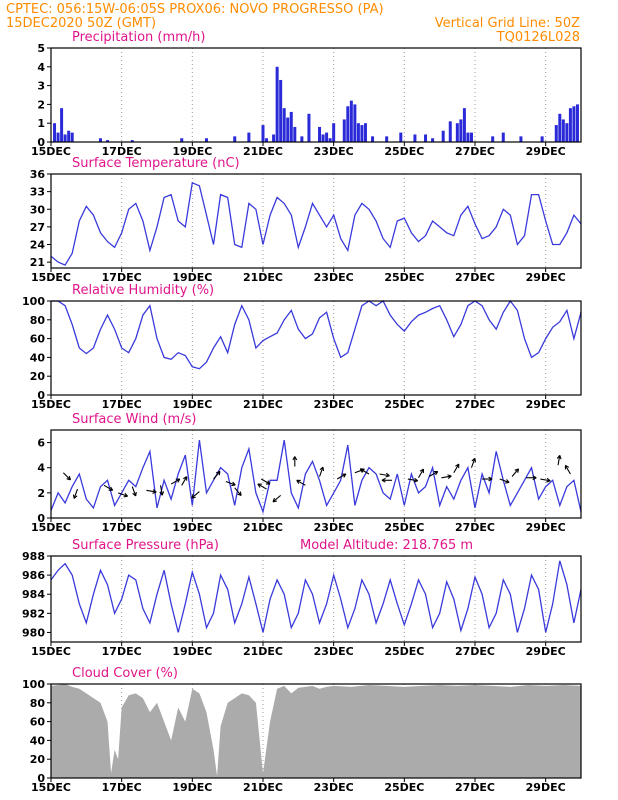 The width and height of the screenshot is (618, 800). I want to click on y-tick-label: 21, so click(37, 262).